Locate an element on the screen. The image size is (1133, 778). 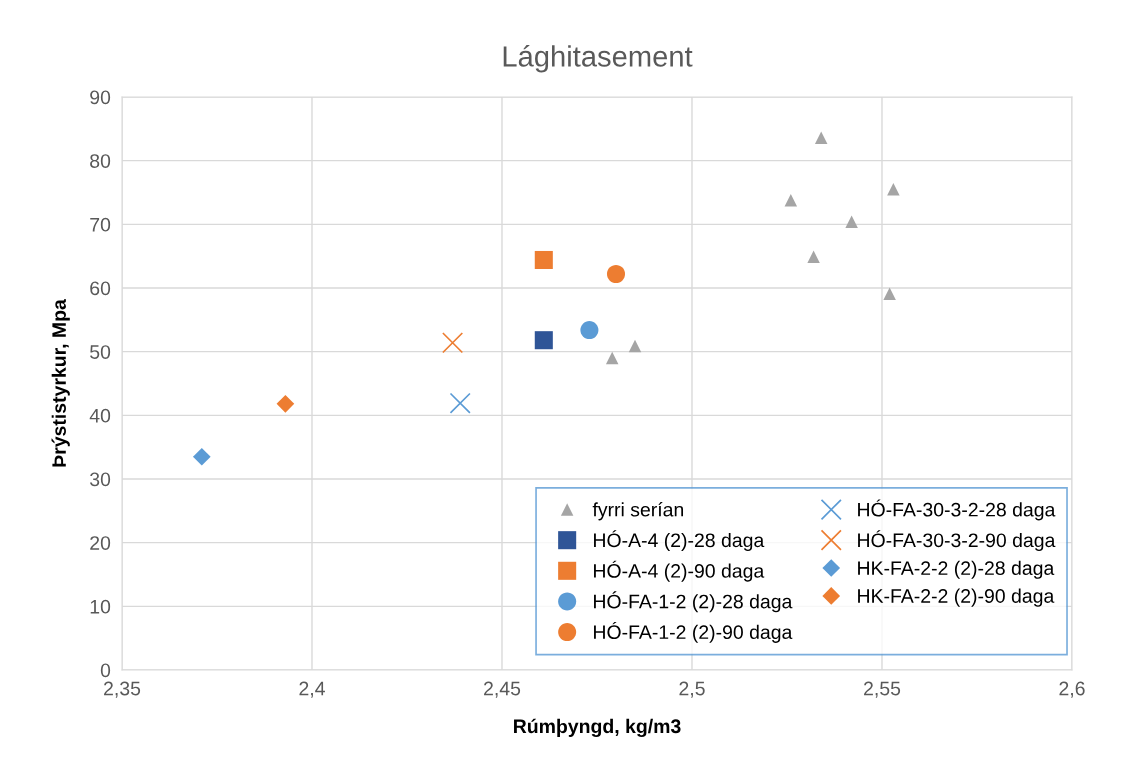
x-axis-title: Rúmþyngd, kg/m3 is located at coordinates (597, 728).